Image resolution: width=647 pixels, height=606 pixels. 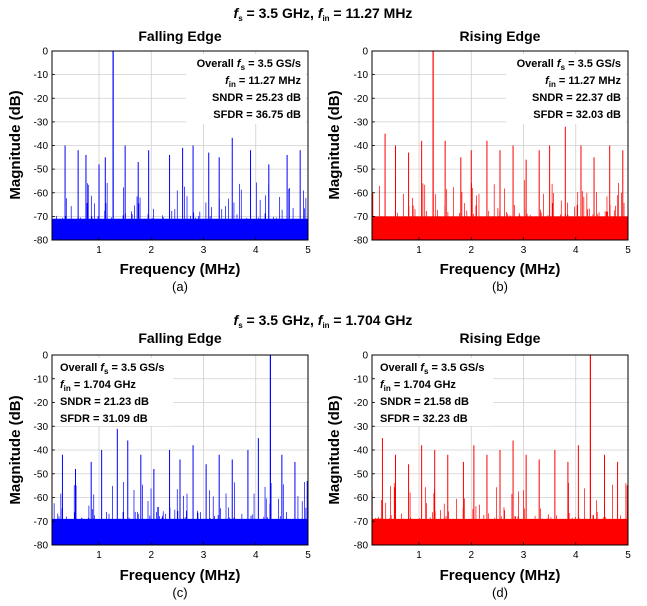 What do you see at coordinates (361, 193) in the screenshot?
I see `panel-b-ytick-label: -60` at bounding box center [361, 193].